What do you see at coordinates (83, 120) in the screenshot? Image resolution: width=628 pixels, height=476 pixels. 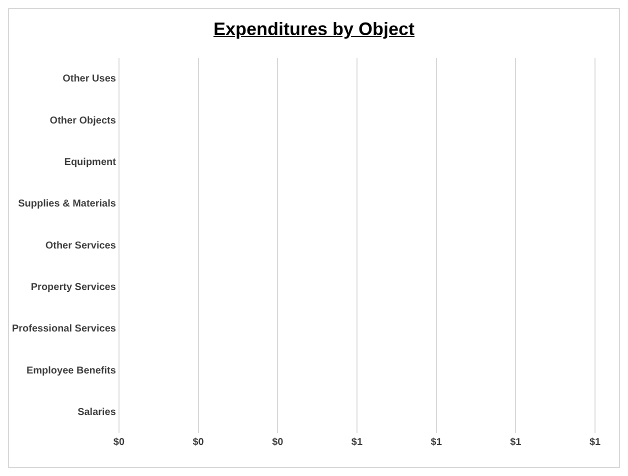 I see `y-tick-label: Other Objects` at bounding box center [83, 120].